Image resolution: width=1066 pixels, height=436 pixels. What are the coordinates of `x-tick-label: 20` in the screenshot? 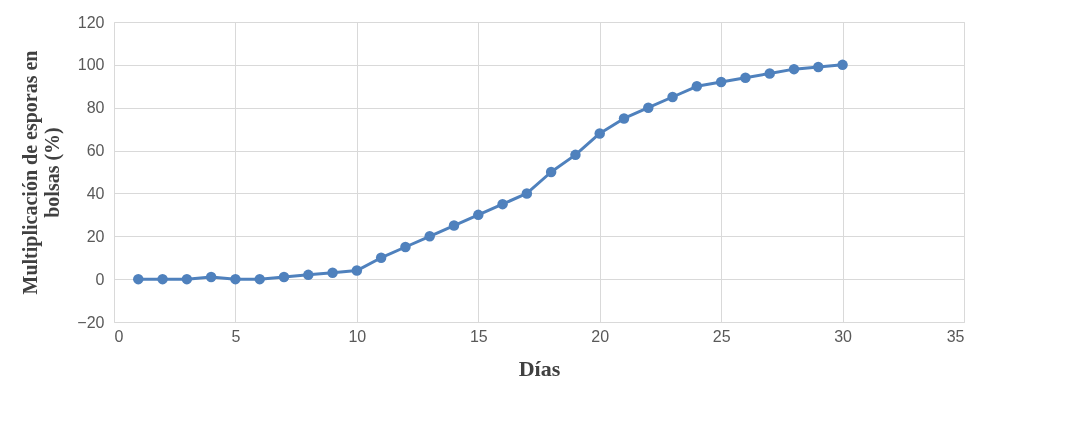 It's located at (600, 336).